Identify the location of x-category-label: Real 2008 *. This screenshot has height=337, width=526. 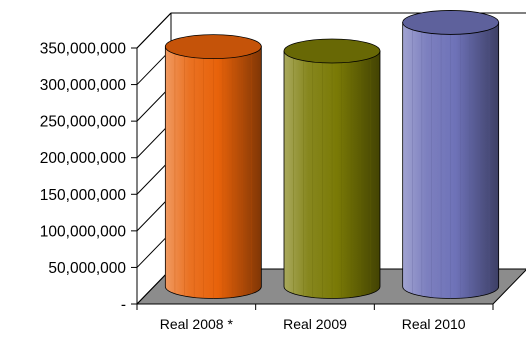
(197, 324).